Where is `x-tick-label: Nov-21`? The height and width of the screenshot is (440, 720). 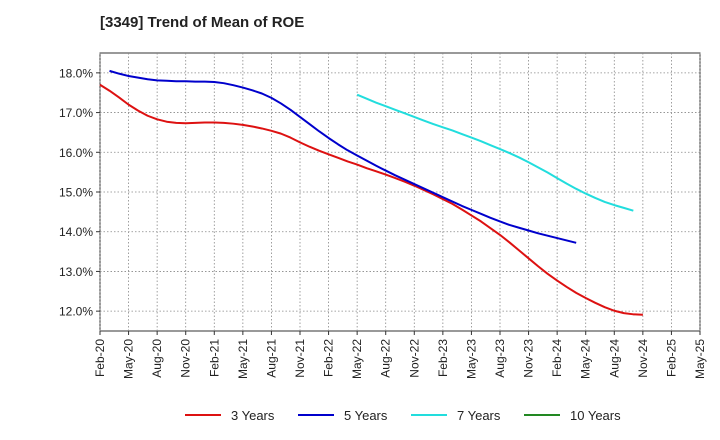
x-tick-label: Nov-21 is located at coordinates (300, 358).